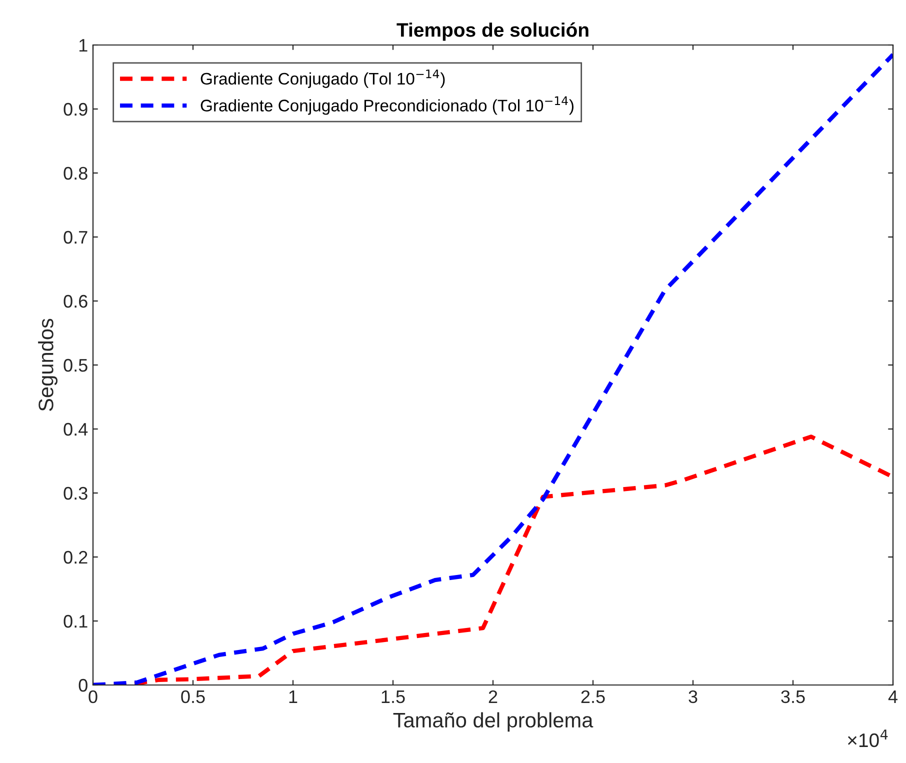  What do you see at coordinates (93, 697) in the screenshot?
I see `x-tick-label: 0` at bounding box center [93, 697].